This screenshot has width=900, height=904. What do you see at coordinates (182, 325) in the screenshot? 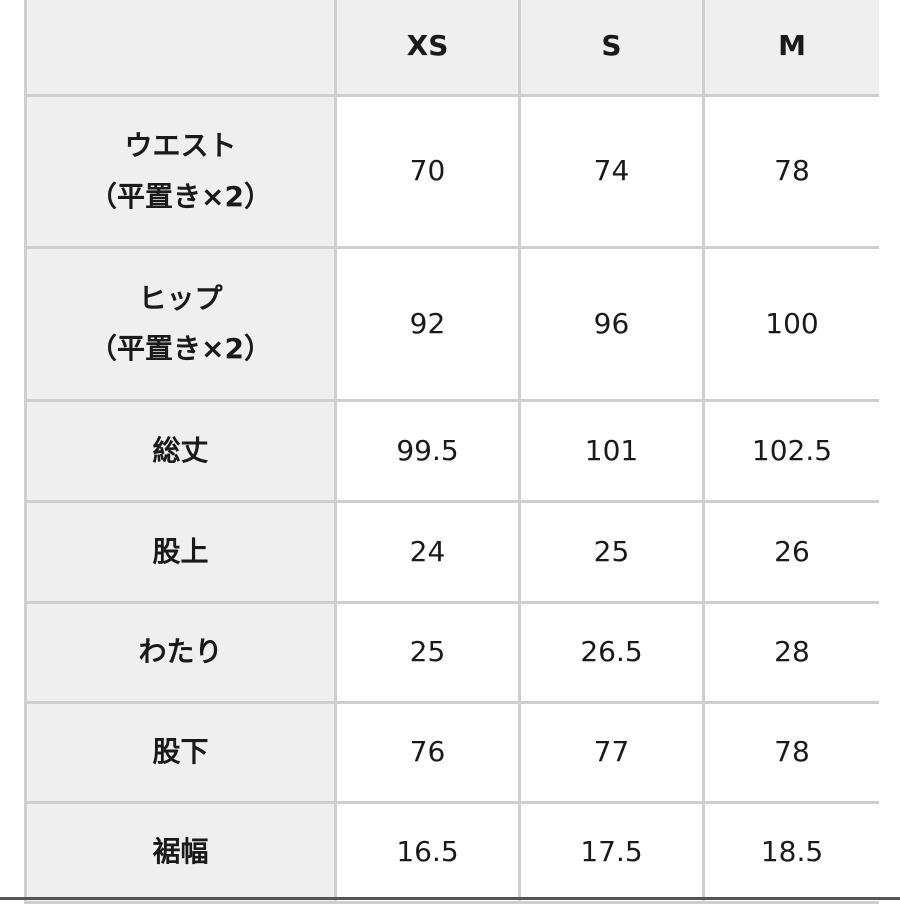
I see `row-label: ヒップ （平置き×2）` at bounding box center [182, 325].